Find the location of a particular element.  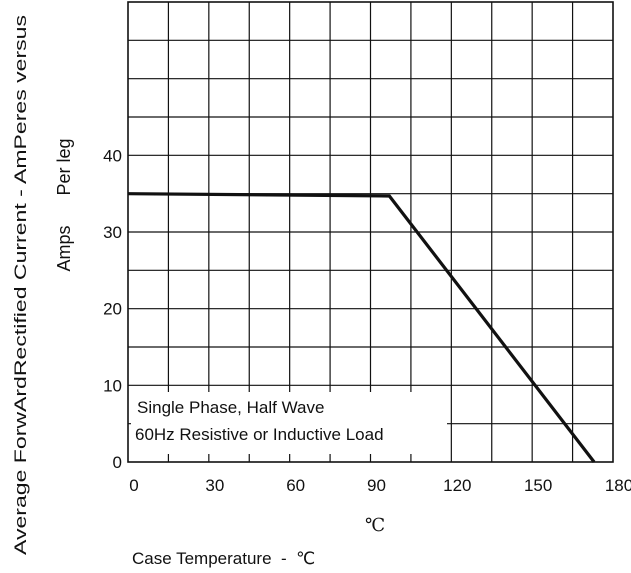

y-tick-label: 40 is located at coordinates (112, 155).